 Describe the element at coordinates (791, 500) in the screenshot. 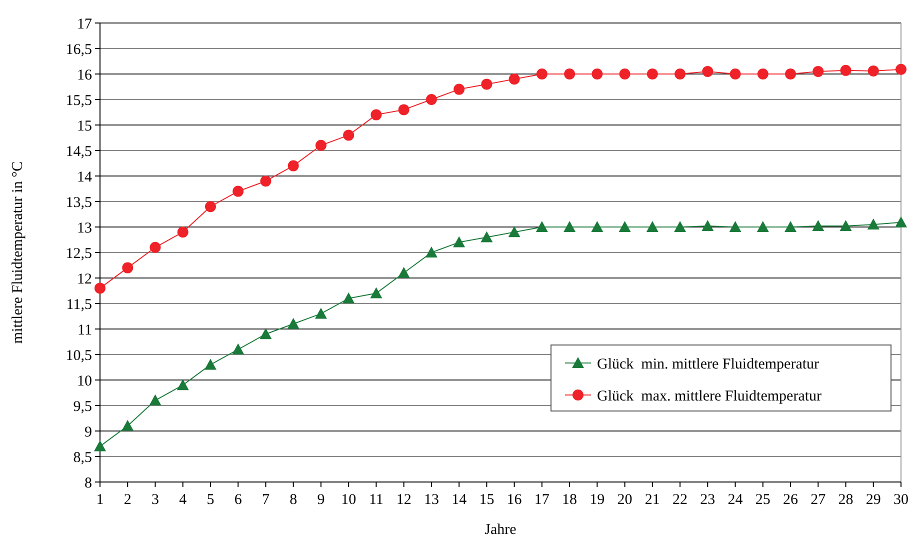

I see `x-tick-label: 26` at that location.